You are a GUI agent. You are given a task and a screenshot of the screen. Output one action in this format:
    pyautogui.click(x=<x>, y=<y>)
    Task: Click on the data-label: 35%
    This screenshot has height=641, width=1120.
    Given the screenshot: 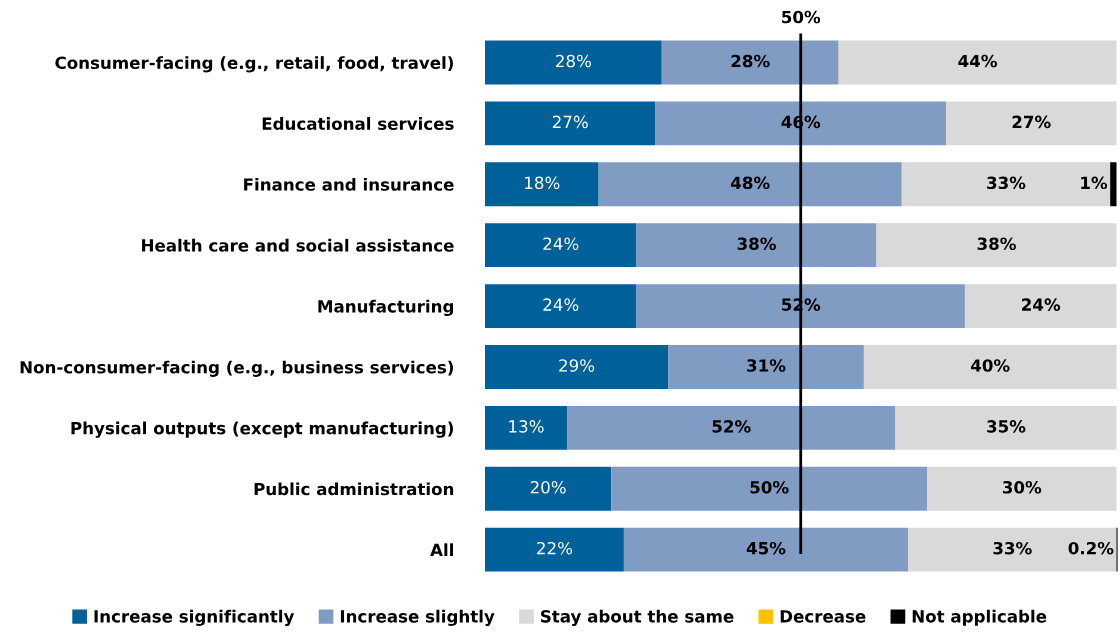 What is the action you would take?
    pyautogui.click(x=1006, y=426)
    